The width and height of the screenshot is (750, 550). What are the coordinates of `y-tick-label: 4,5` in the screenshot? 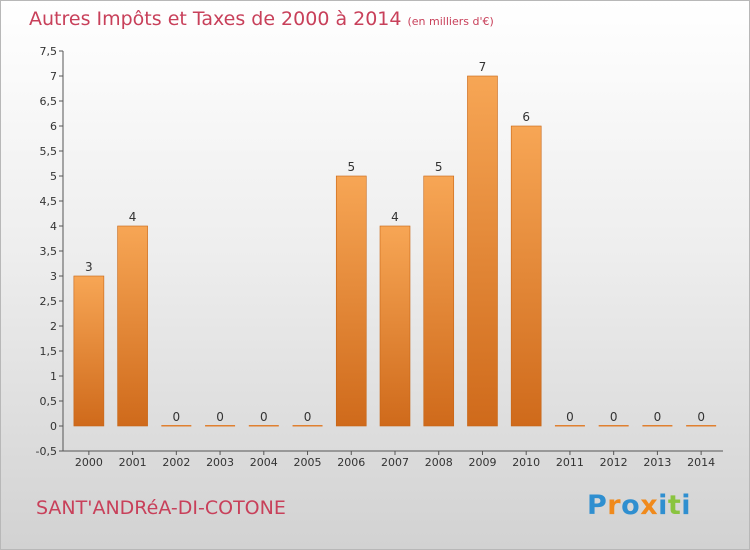 It's located at (49, 201).